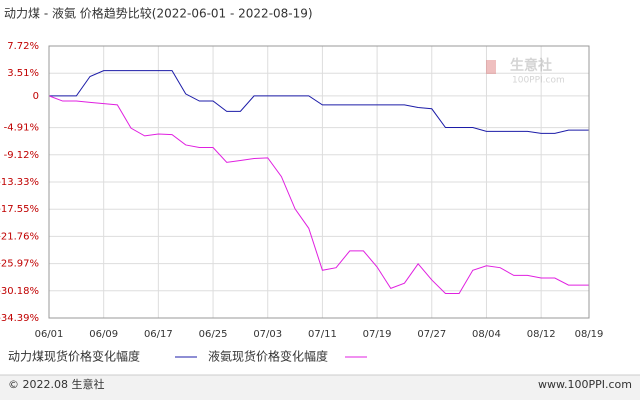  I want to click on footer-right: www.100PPI.com, so click(585, 384).